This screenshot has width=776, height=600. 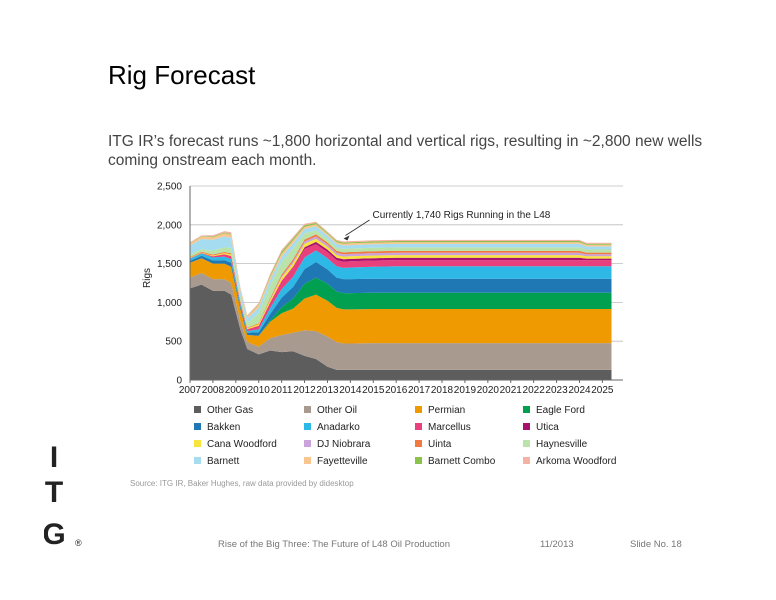 I want to click on area-haynesville, so click(x=401, y=279).